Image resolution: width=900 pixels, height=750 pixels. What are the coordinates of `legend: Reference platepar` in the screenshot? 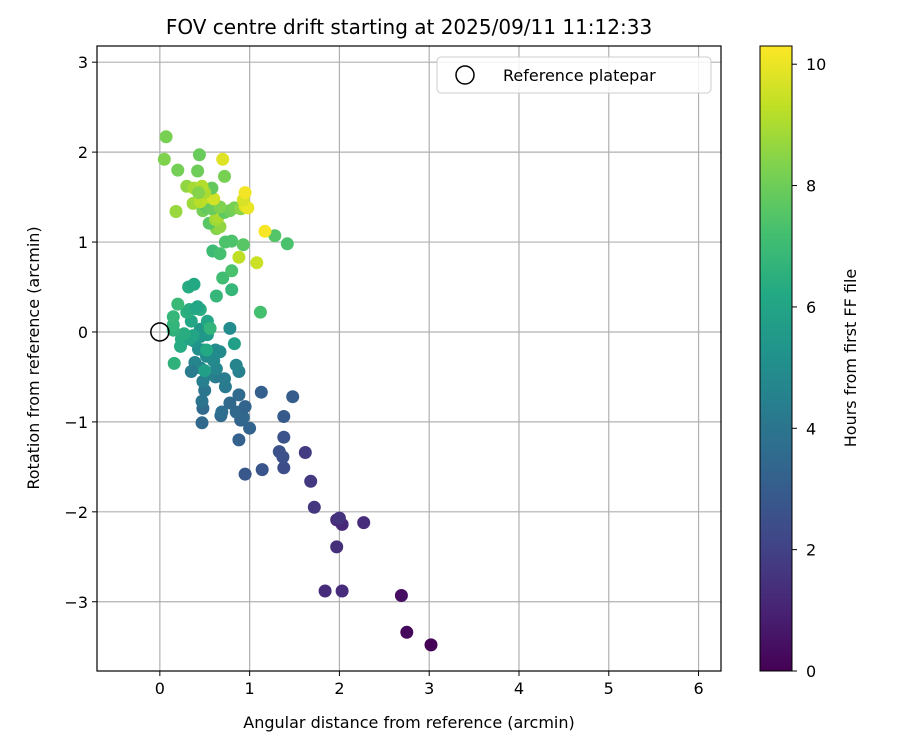 It's located at (574, 75).